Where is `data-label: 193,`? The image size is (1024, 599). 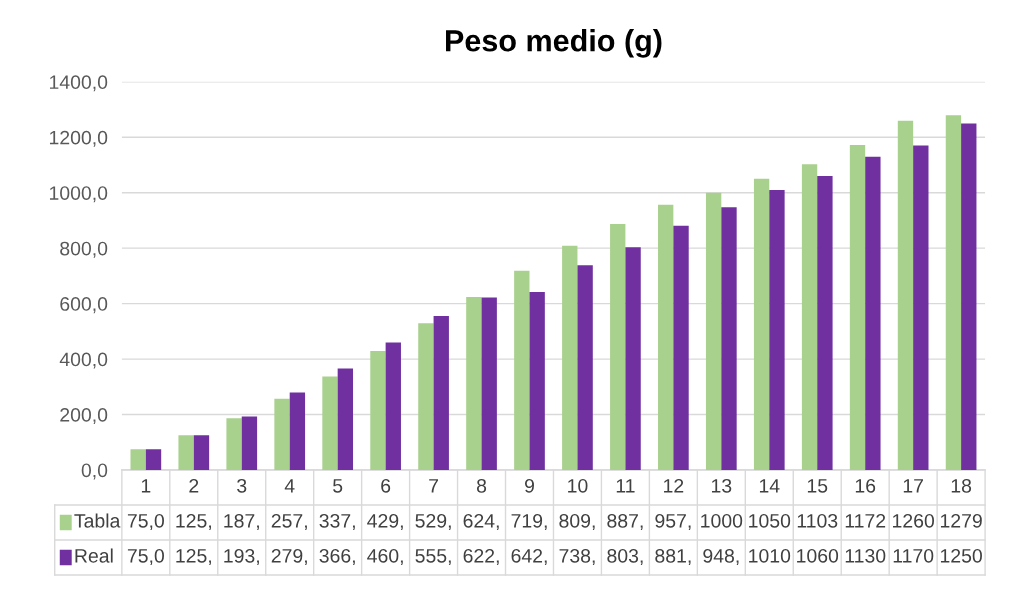
data-label: 193, is located at coordinates (241, 557).